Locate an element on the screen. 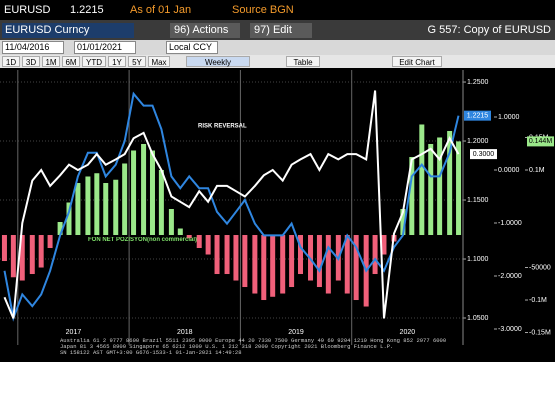 The image size is (555, 400). y-tick-label: 1.1500 is located at coordinates (478, 200).